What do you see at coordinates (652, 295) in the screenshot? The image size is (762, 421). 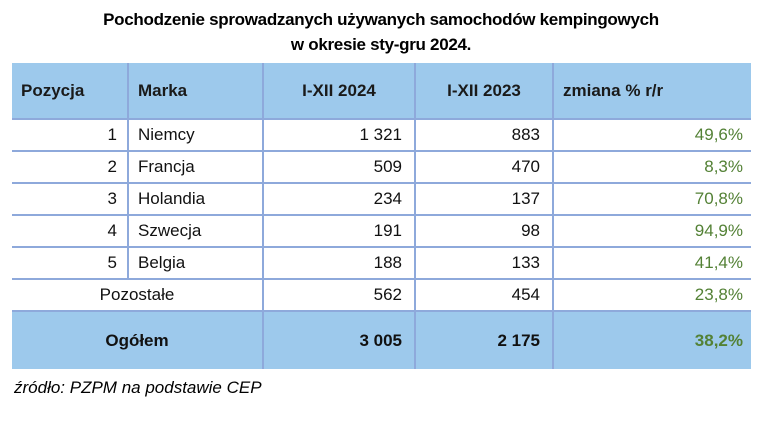 I see `cell-change: 23,8%` at bounding box center [652, 295].